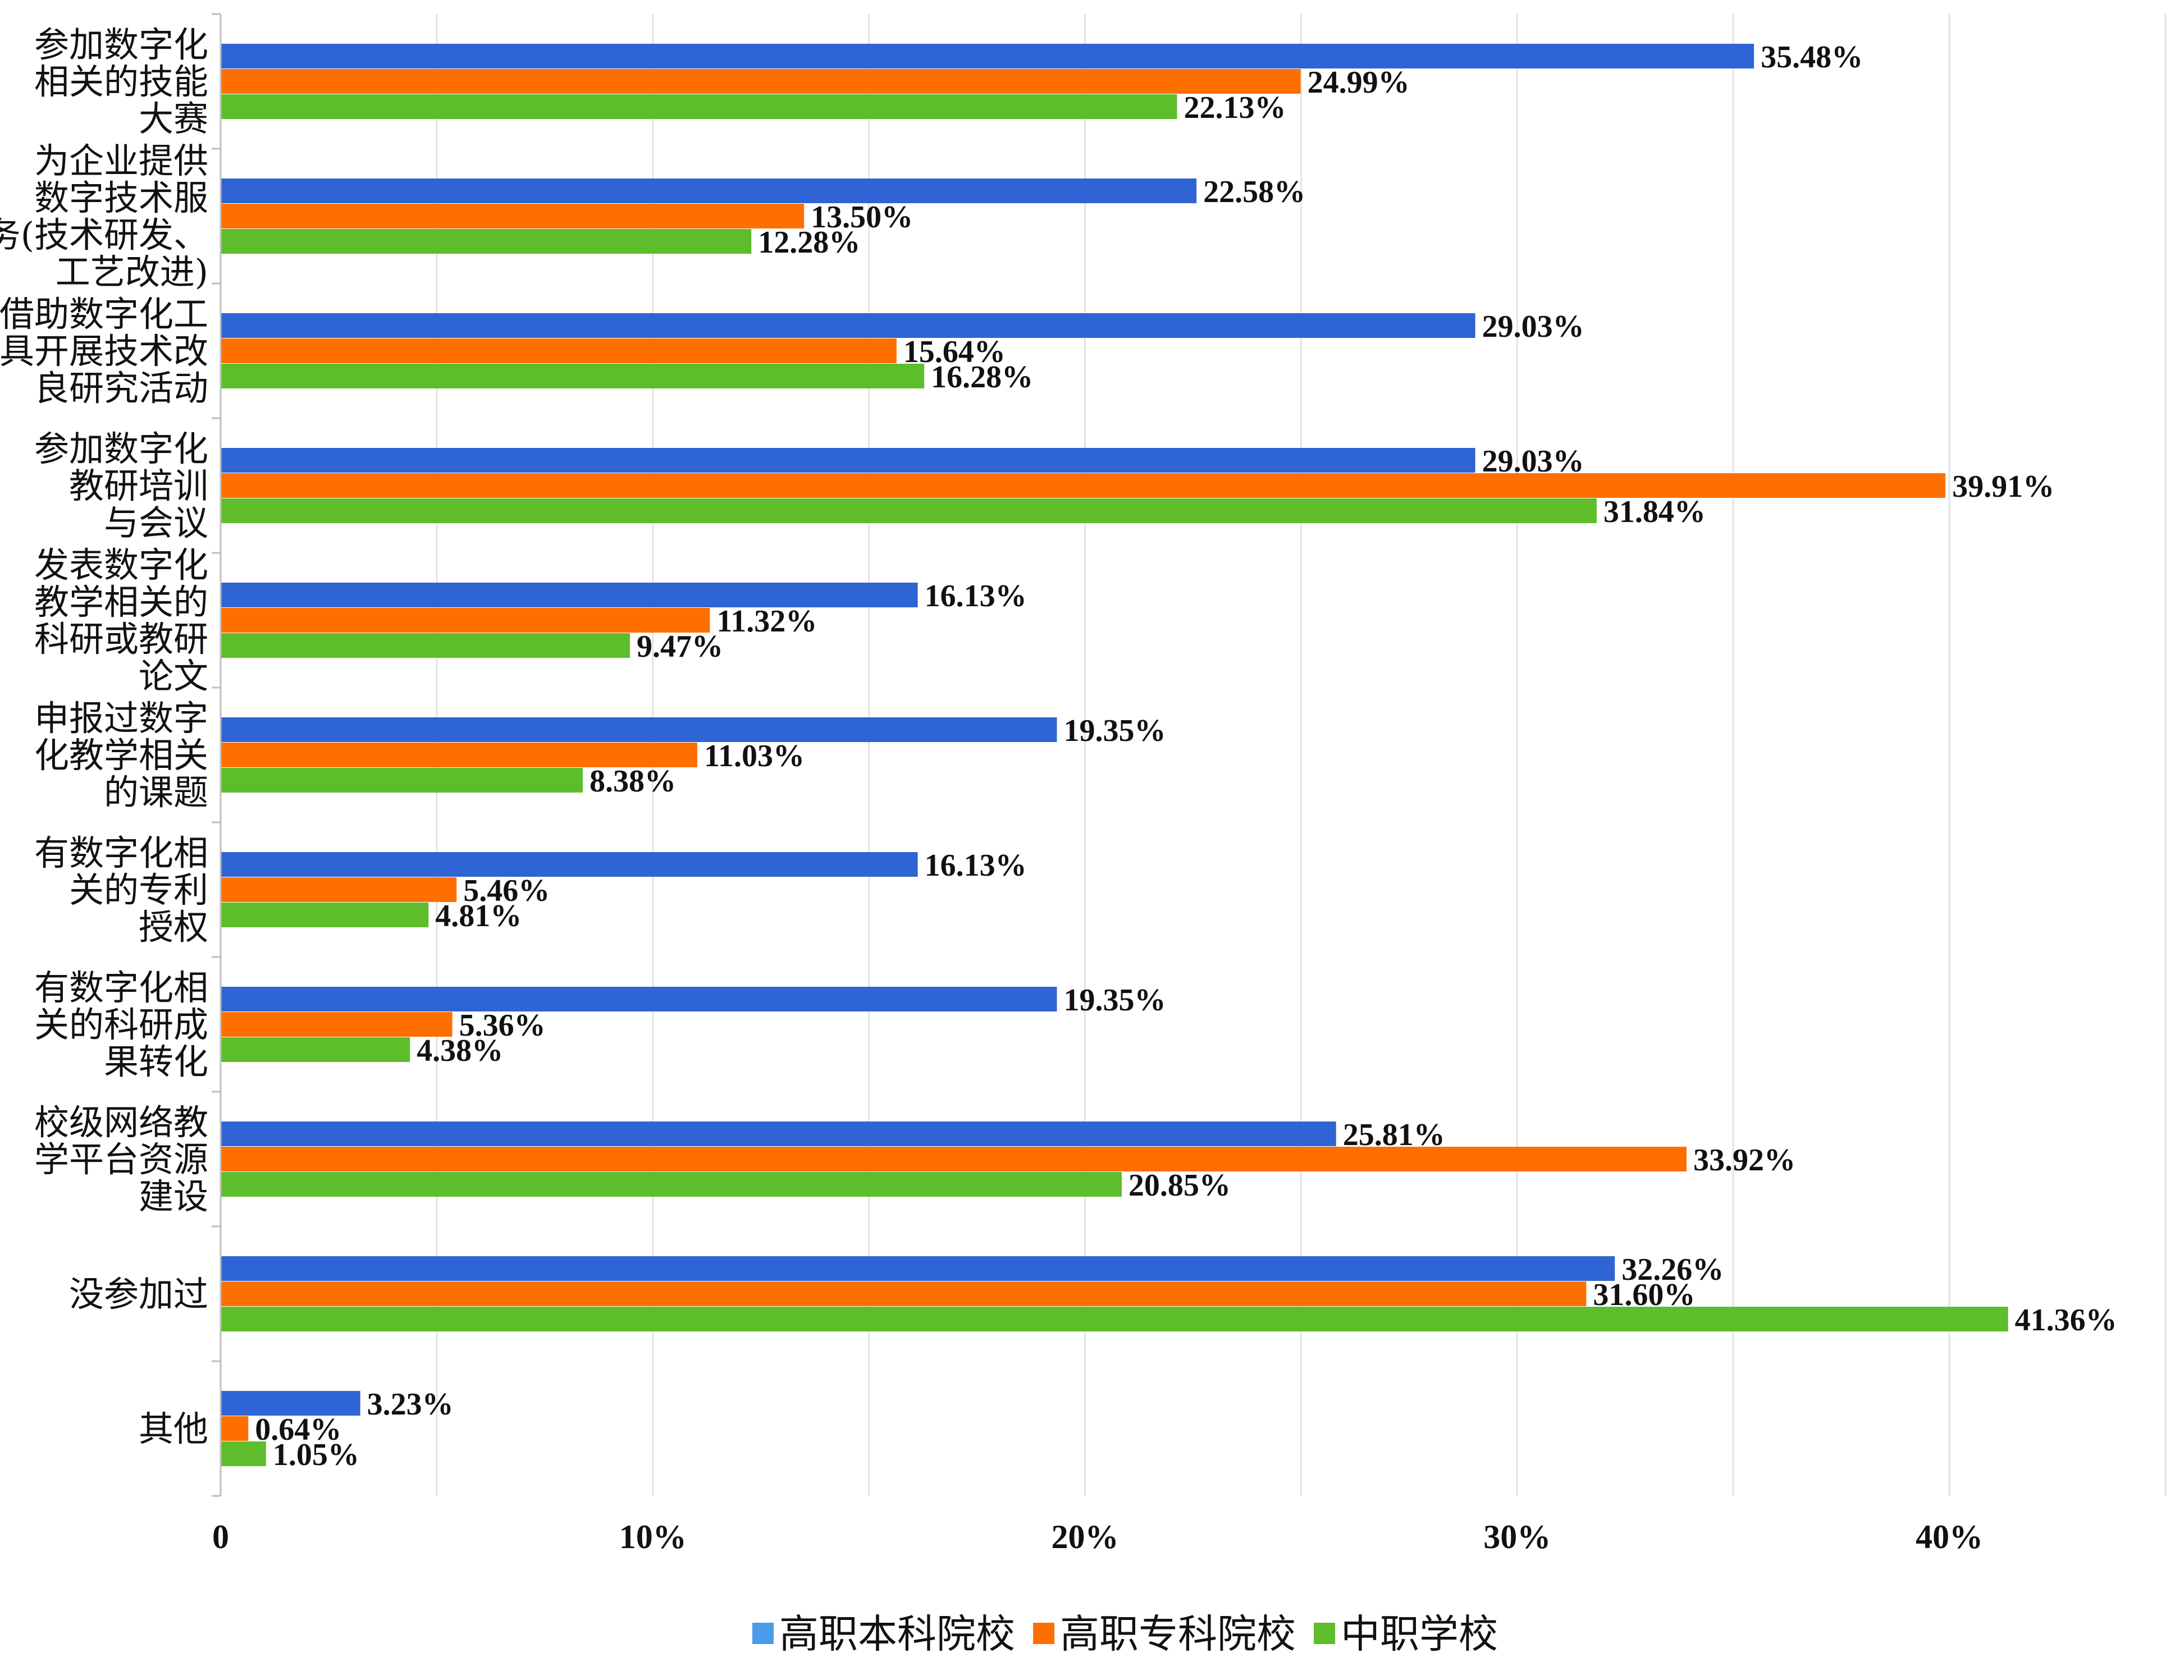  What do you see at coordinates (2066, 1320) in the screenshot?
I see `value-label-series-2-cat-9: 41.36%` at bounding box center [2066, 1320].